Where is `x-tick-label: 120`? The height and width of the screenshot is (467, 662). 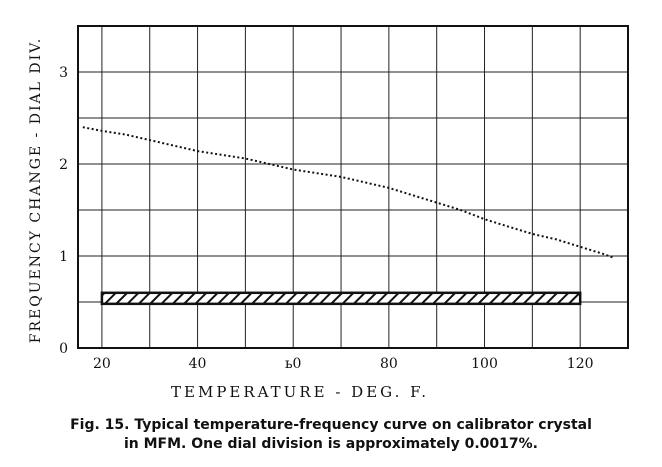 x-tick-label: 120 is located at coordinates (580, 364).